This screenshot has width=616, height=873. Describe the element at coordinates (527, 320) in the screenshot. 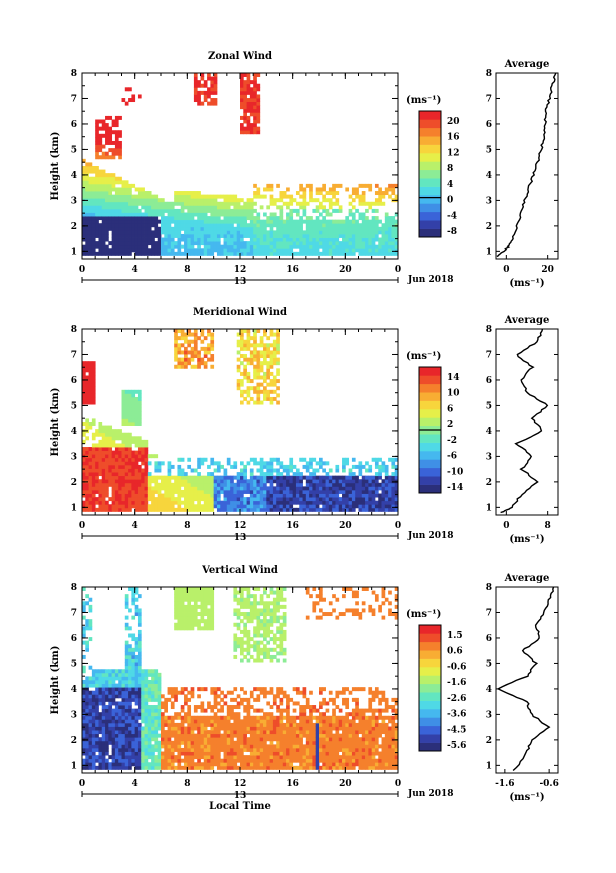

I see `average-title: Average` at that location.